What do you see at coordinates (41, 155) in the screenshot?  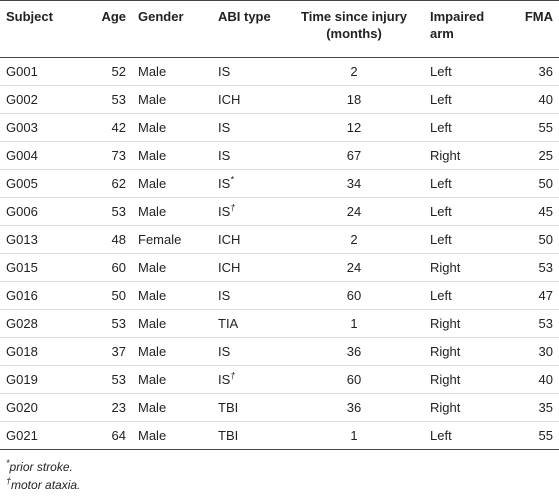 I see `table-cell: G004` at bounding box center [41, 155].